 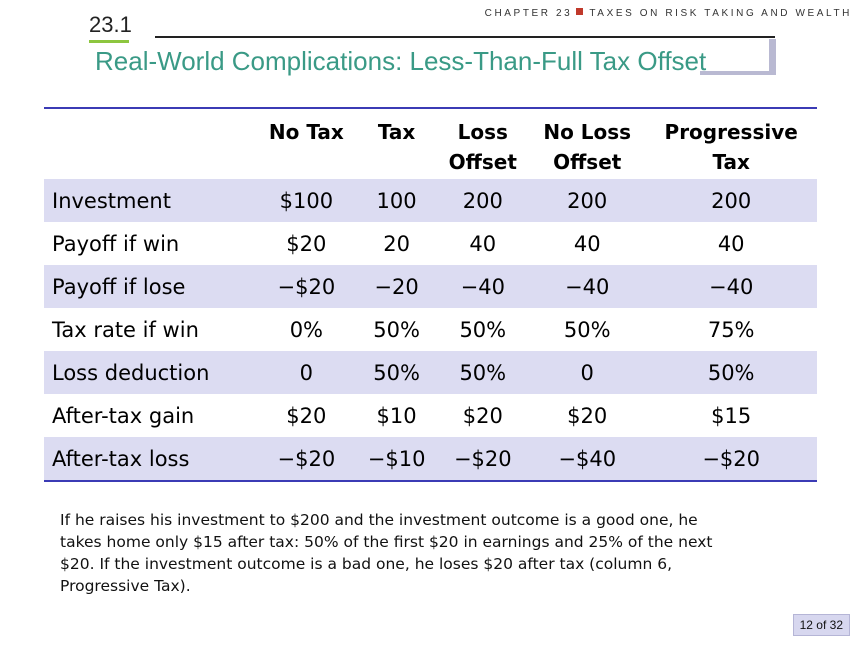 I want to click on row-label: Investment, so click(x=150, y=200).